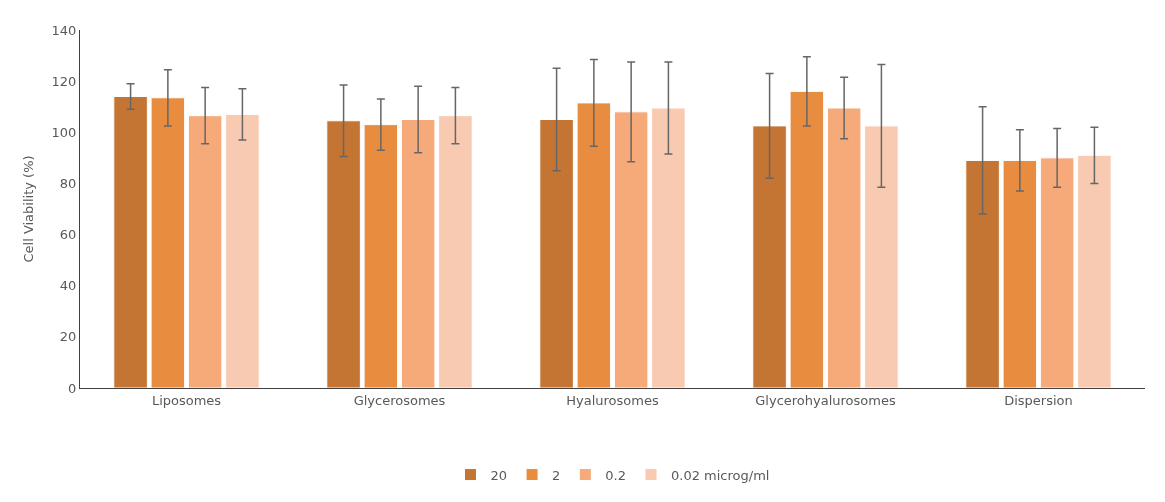 This screenshot has height=502, width=1165. Describe the element at coordinates (68, 183) in the screenshot. I see `y-tick-label: 80` at that location.